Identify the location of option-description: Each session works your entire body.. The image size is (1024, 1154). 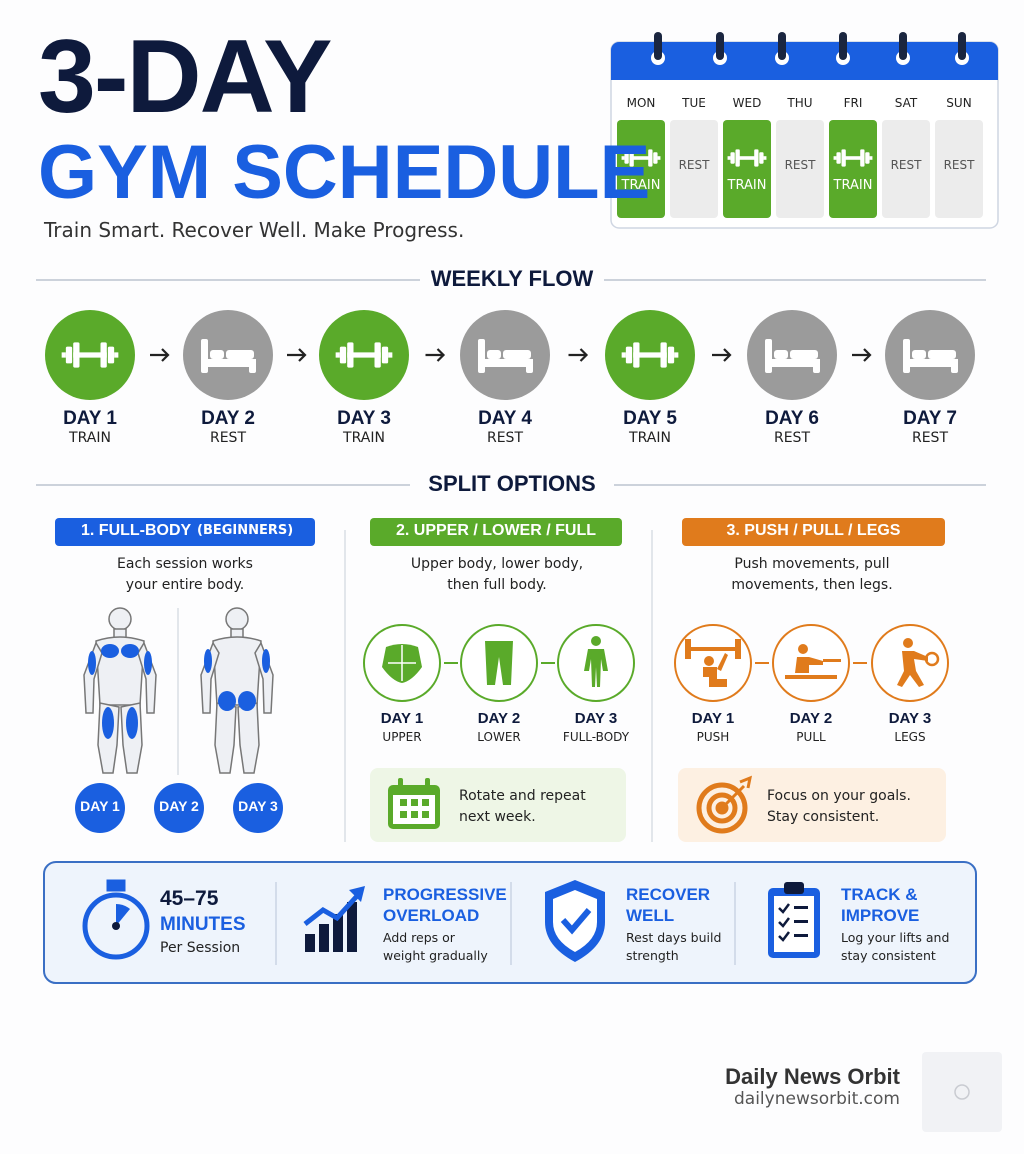
(185, 574).